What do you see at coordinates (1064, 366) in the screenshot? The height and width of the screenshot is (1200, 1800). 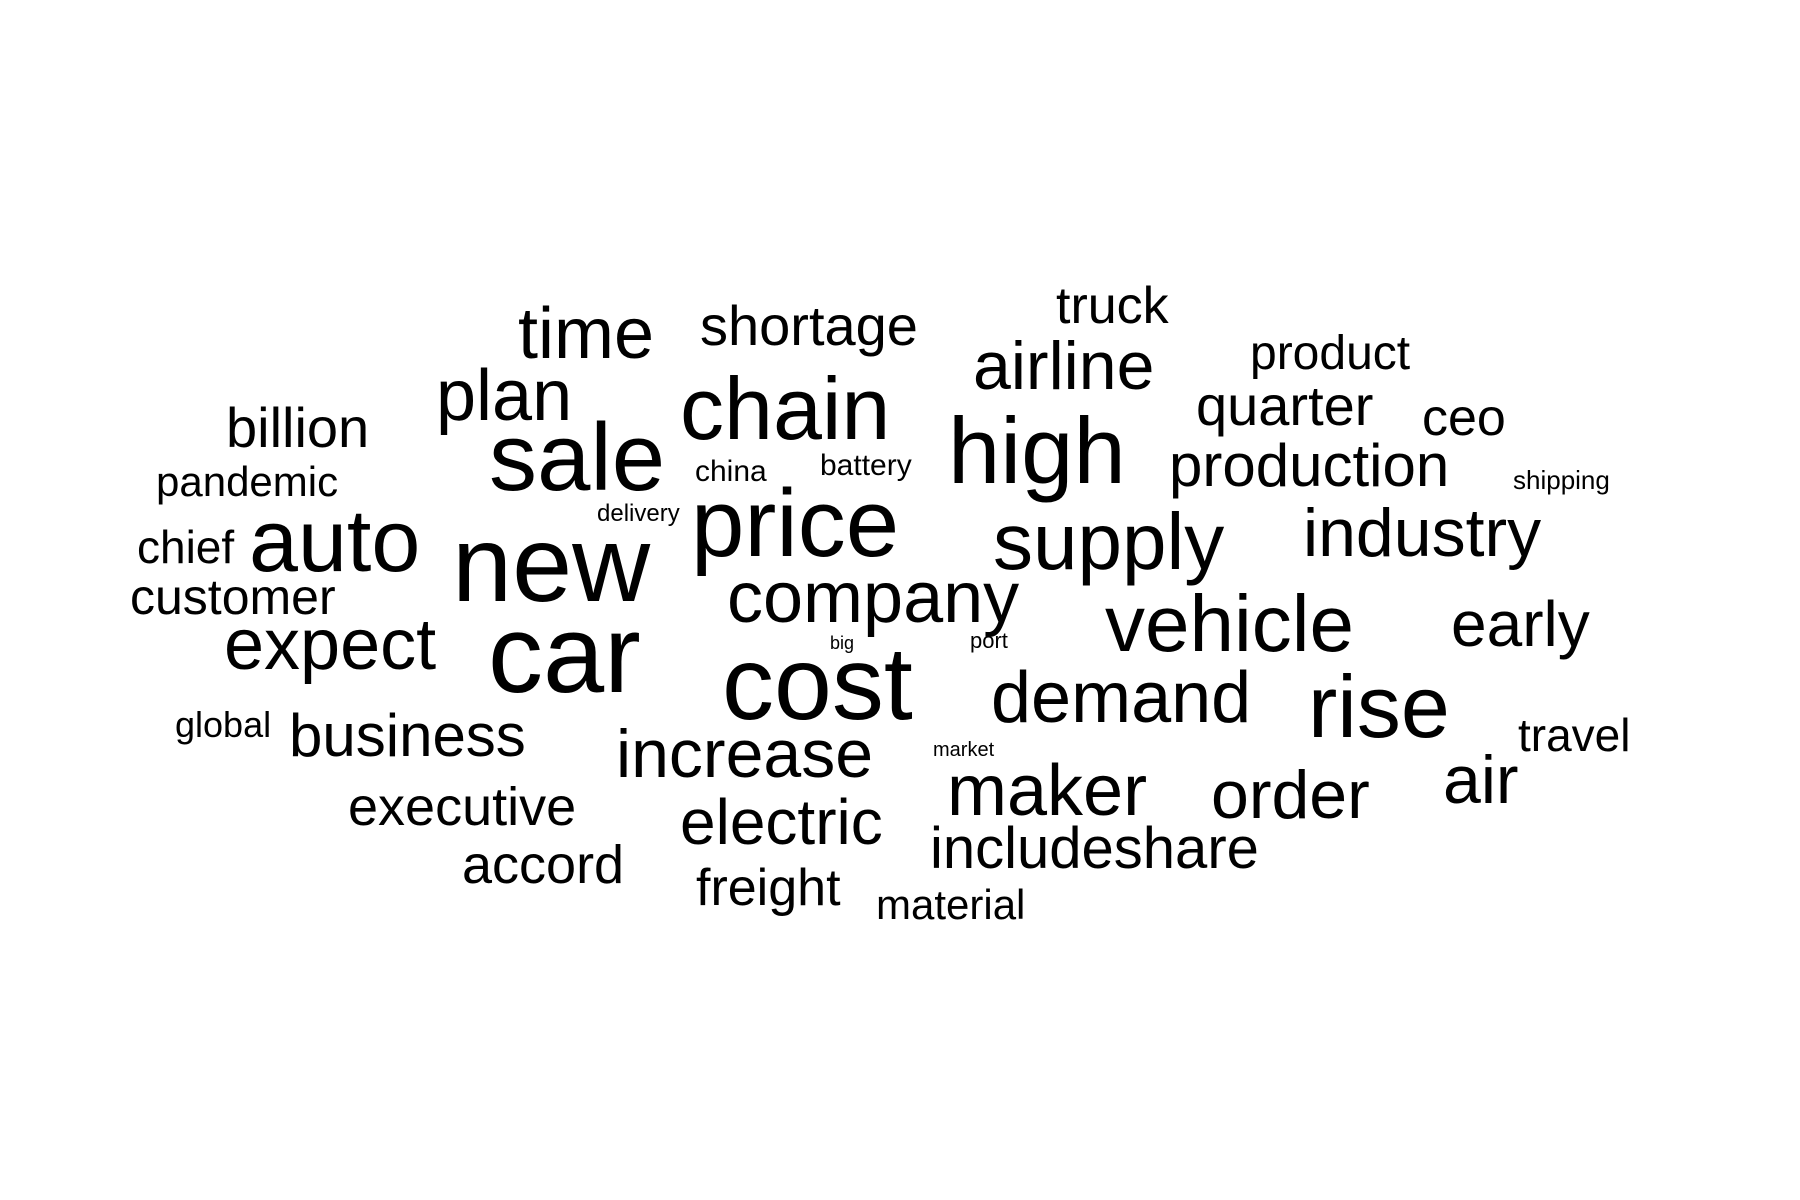 I see `word-airline: airline` at bounding box center [1064, 366].